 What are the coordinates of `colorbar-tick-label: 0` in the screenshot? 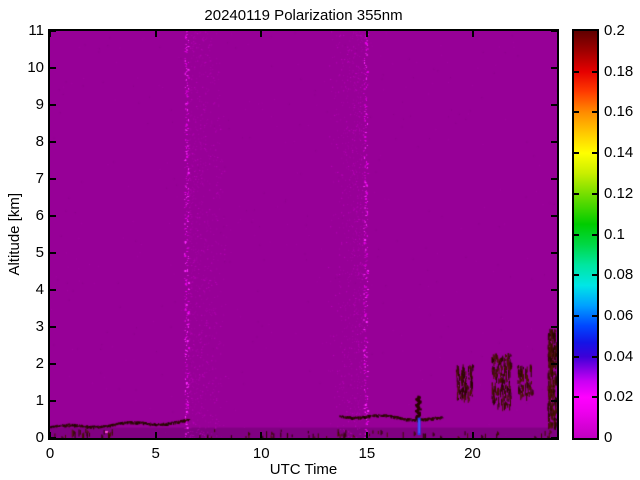 It's located at (608, 437).